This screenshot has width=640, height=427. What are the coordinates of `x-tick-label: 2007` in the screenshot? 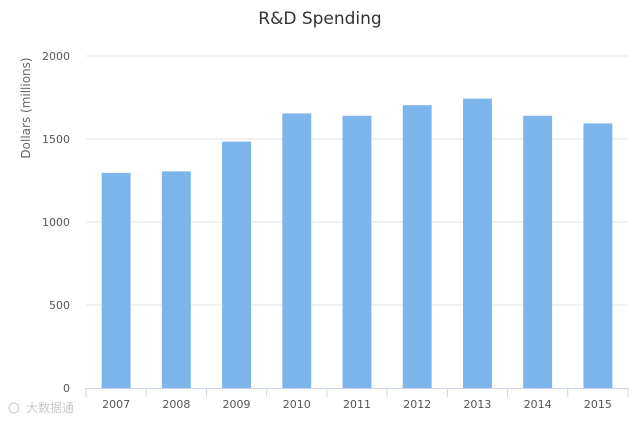 It's located at (116, 404).